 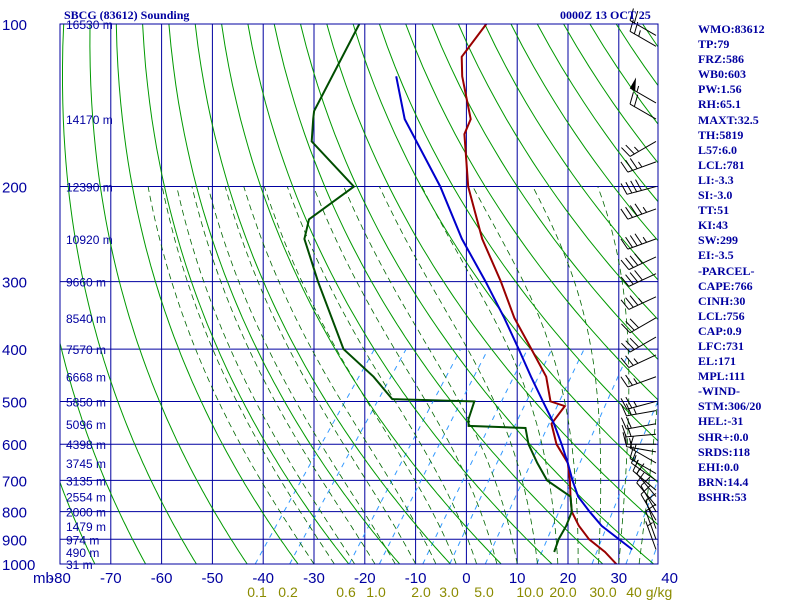 I want to click on height-label: 4398 m, so click(x=86, y=445).